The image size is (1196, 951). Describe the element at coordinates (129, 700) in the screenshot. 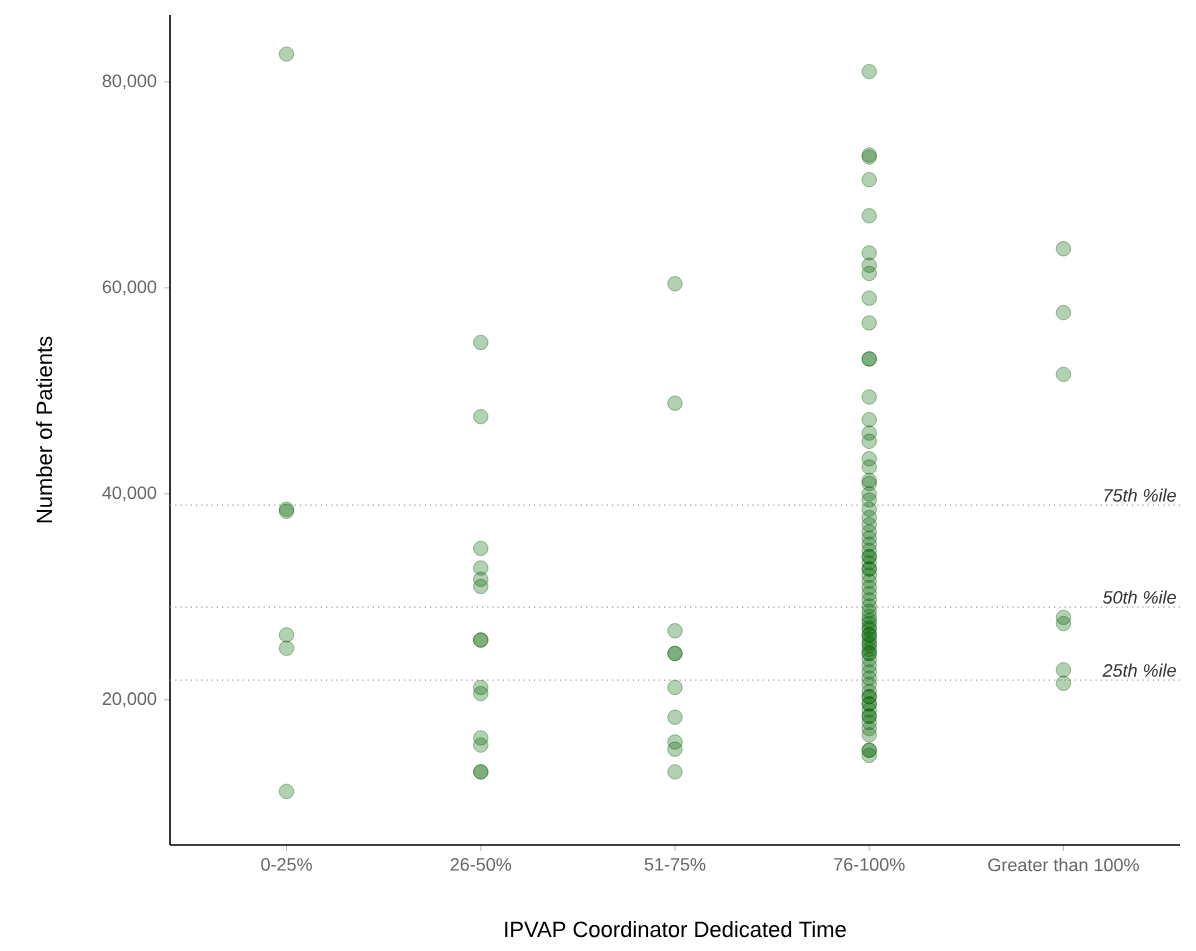

I see `y-tick-label: 20,000` at that location.